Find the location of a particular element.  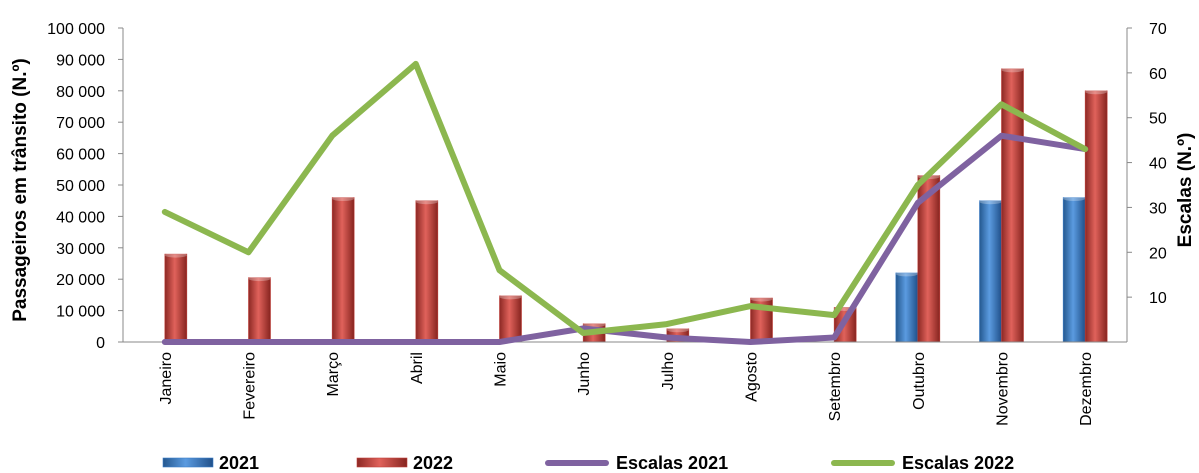

right-tick-label: 30 is located at coordinates (1158, 208).